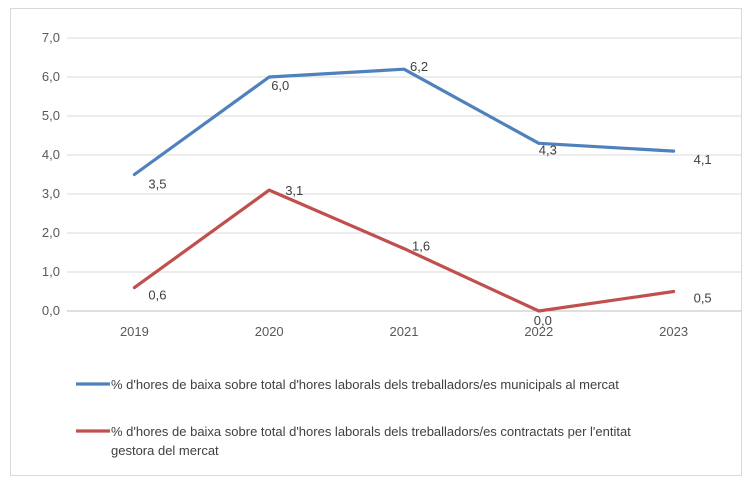  Describe the element at coordinates (157, 184) in the screenshot. I see `data-label: 3,5` at that location.